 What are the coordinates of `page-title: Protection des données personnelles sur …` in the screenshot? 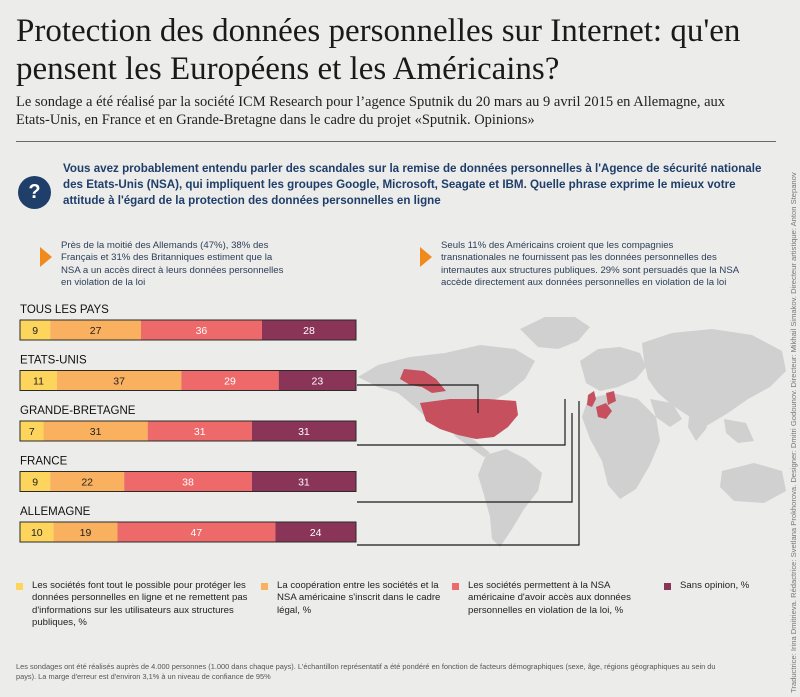 It's located at (378, 50).